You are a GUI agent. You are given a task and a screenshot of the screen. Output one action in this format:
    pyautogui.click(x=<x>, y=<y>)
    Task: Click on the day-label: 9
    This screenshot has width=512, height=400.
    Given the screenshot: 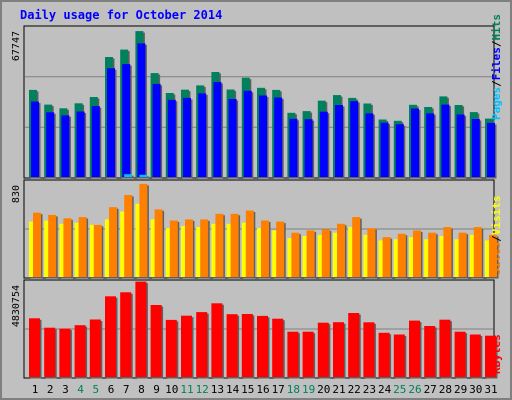 What is the action you would take?
    pyautogui.click(x=156, y=389)
    